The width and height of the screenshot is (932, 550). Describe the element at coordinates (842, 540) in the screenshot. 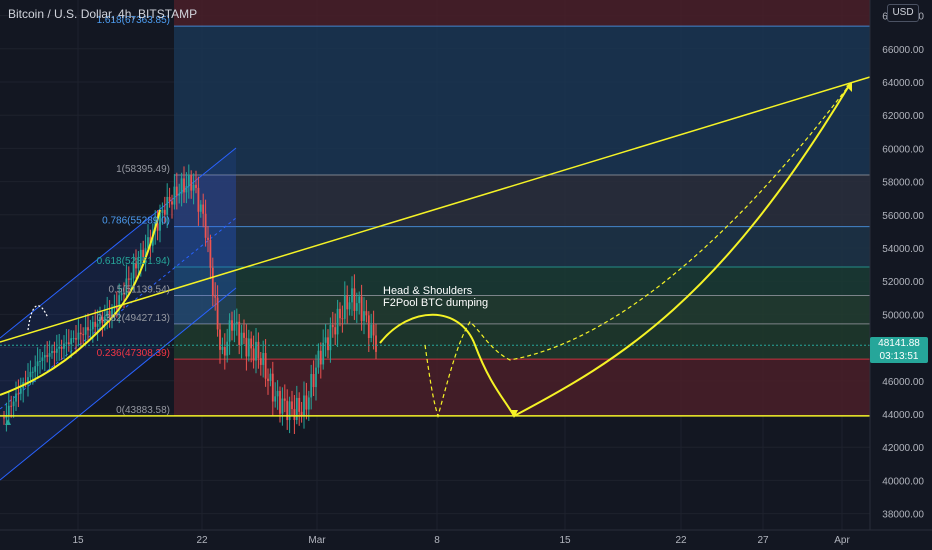

I see `time-tick-label: Apr` at that location.